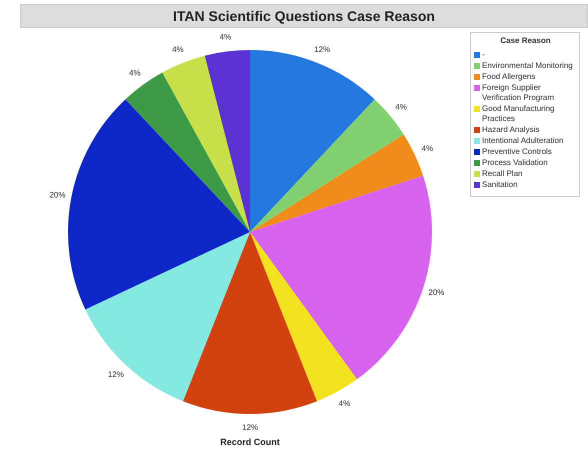  I want to click on legend-label: Hazard Analysis, so click(511, 130).